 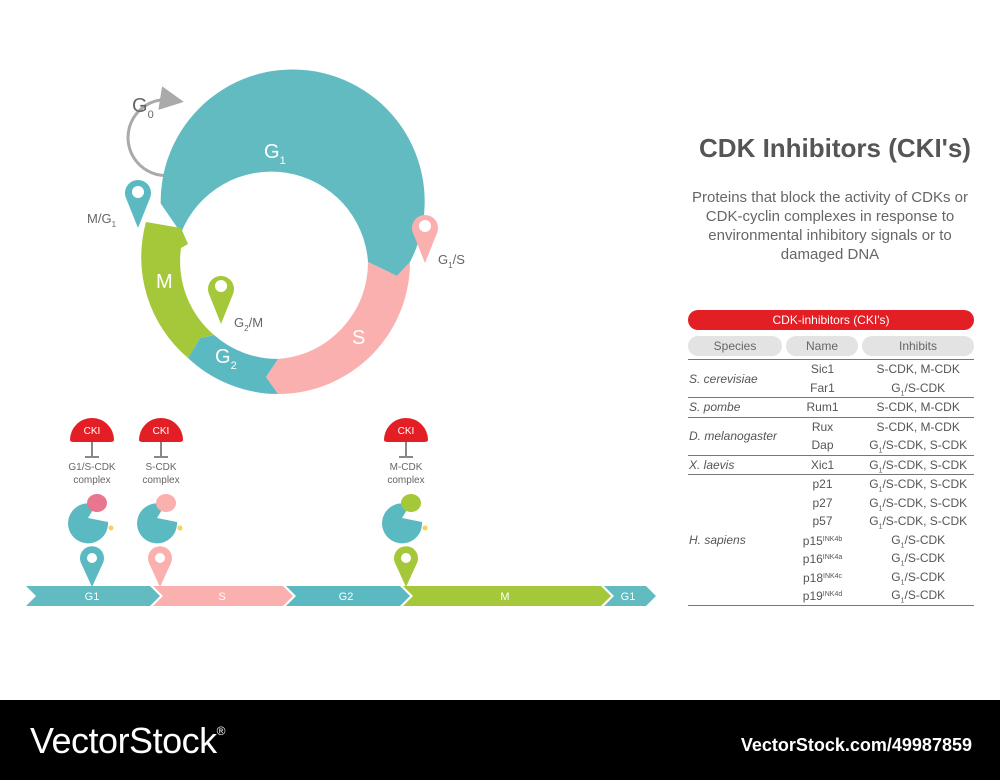 I want to click on timeline-phase-m, so click(x=507, y=596).